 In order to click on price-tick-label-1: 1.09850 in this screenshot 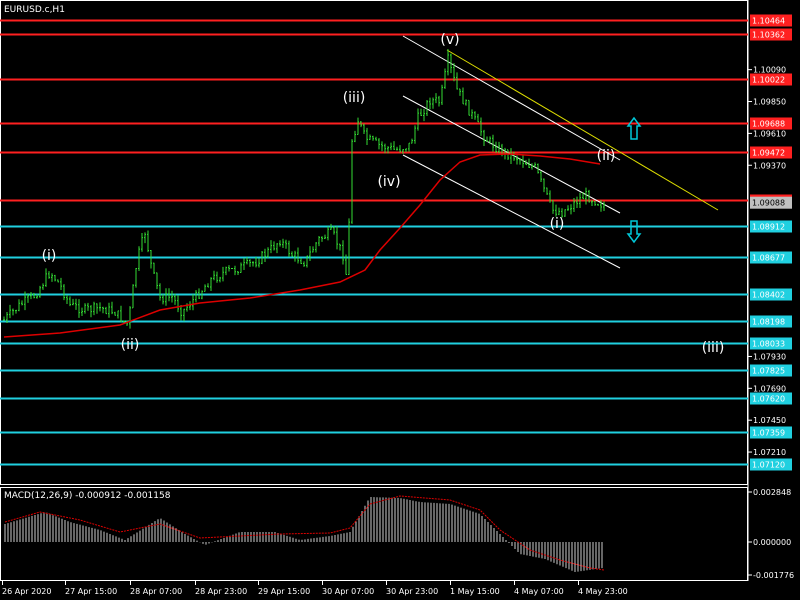, I will do `click(769, 102)`.